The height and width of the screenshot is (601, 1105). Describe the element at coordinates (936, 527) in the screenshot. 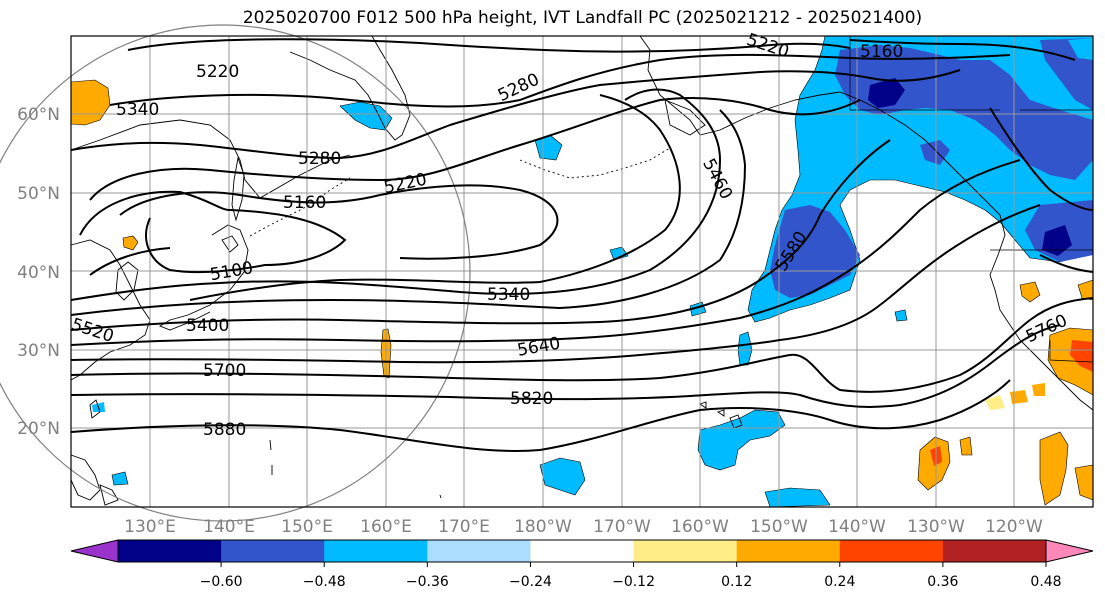

I see `lon-label: 130°W` at that location.